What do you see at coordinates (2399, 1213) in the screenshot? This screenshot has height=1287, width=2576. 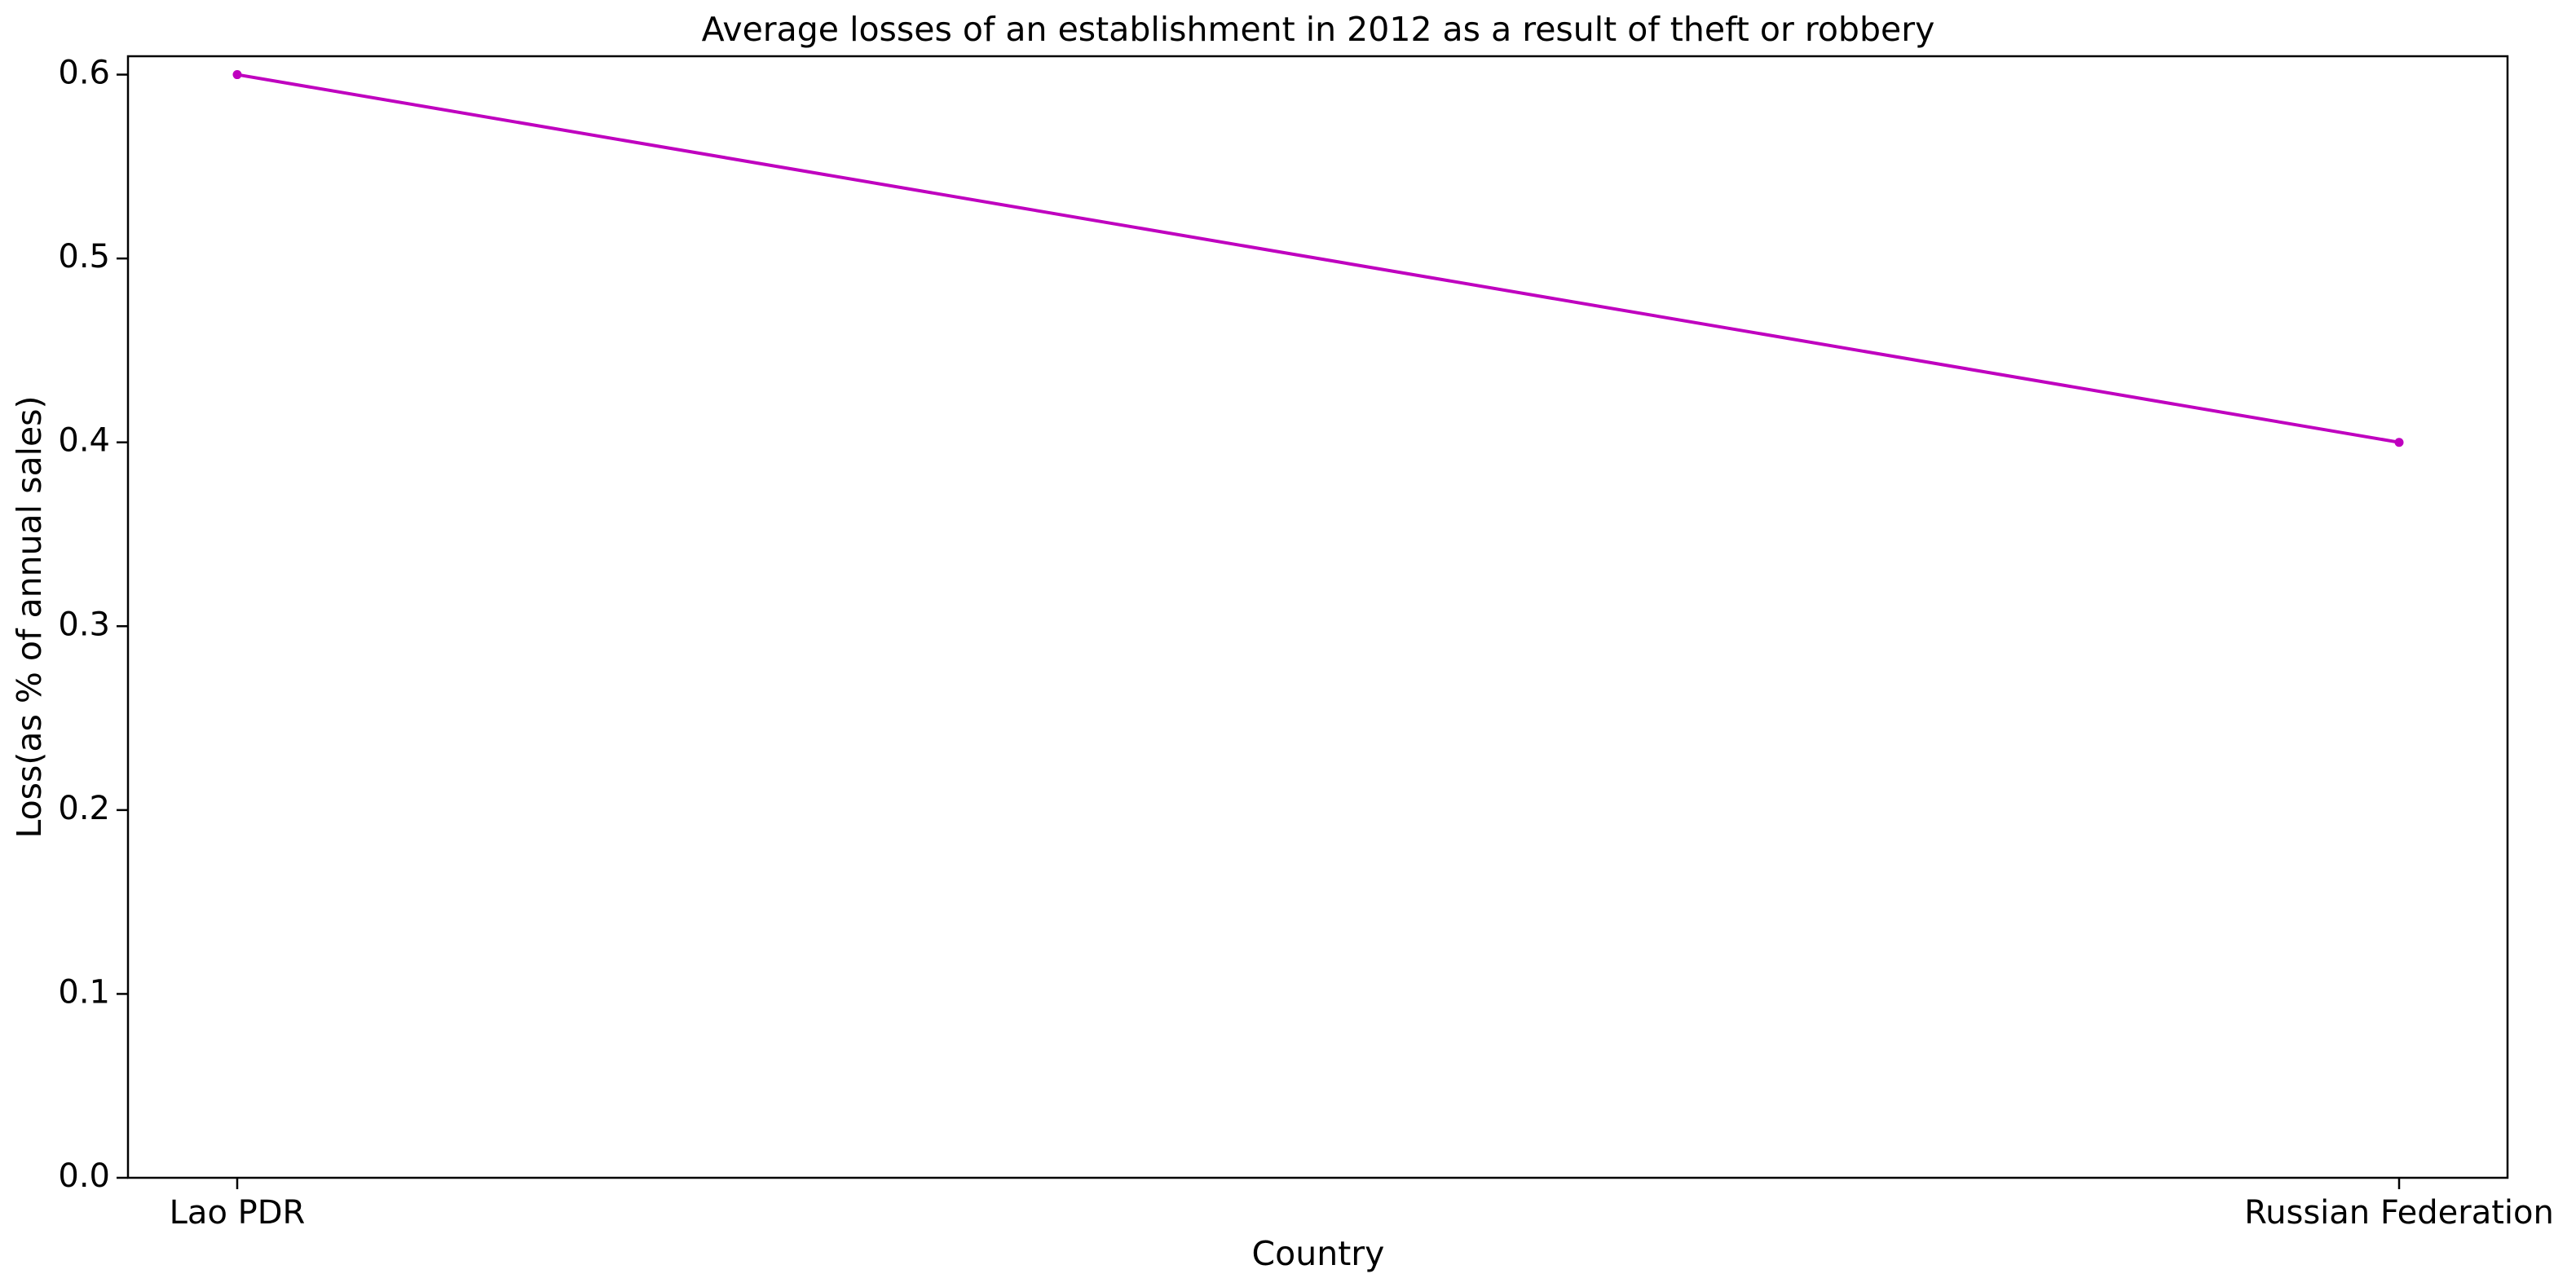 I see `x-tick-label: Russian Federation` at bounding box center [2399, 1213].